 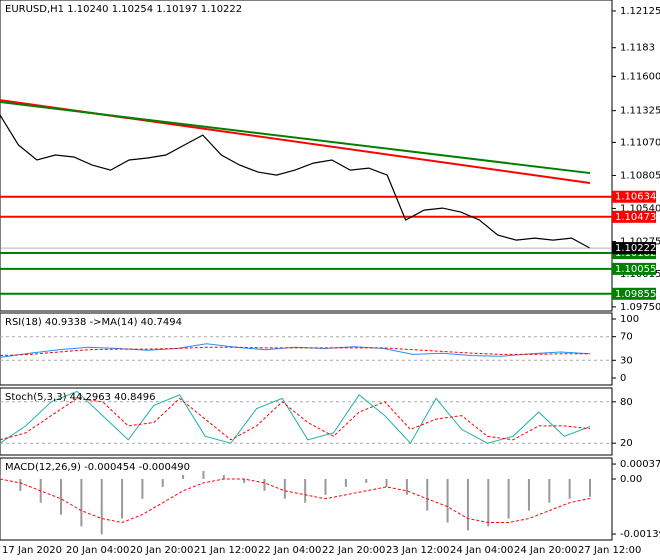 I want to click on x-tick-label: 27 Jan 12:00, so click(x=609, y=550).